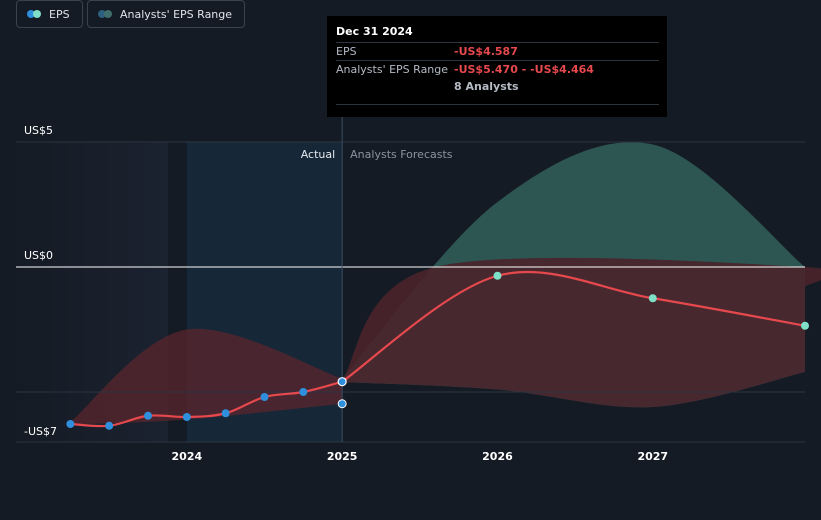  I want to click on x-tick-label: 2025, so click(342, 456).